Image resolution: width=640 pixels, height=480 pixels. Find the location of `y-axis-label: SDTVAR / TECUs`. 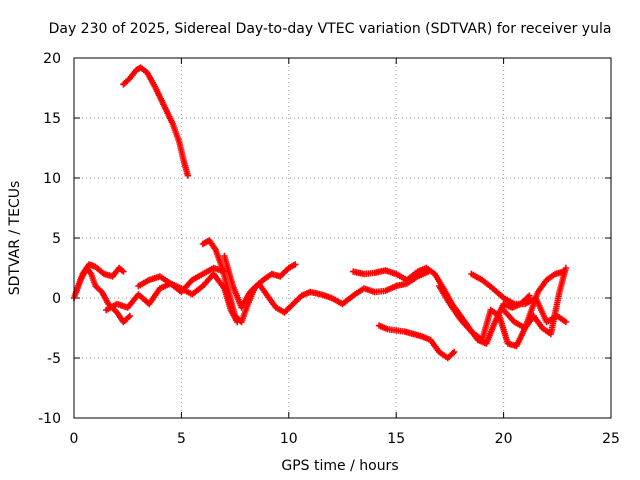

y-axis-label: SDTVAR / TECUs is located at coordinates (15, 238).